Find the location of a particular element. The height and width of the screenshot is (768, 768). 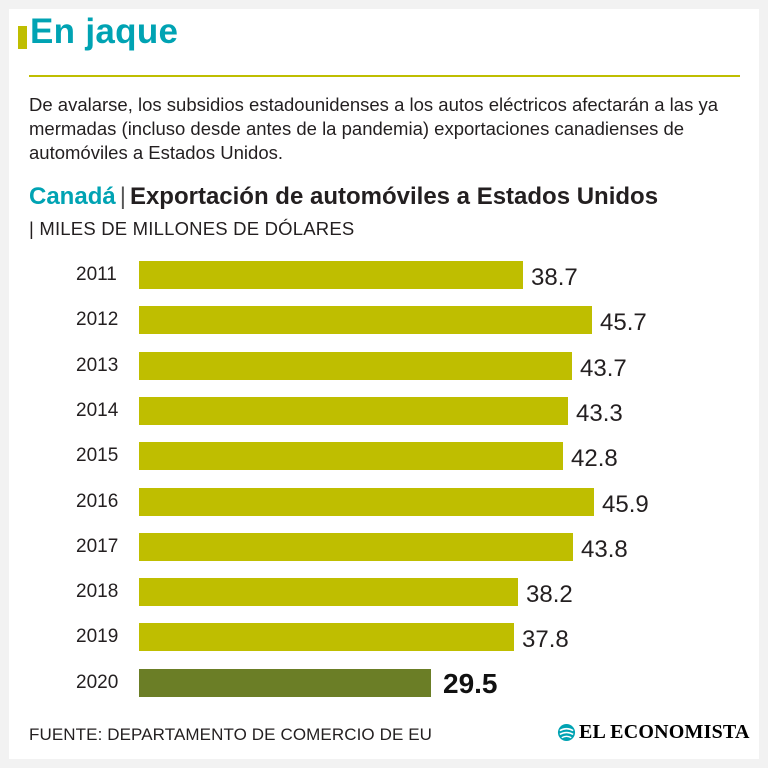

year-label: 2013 is located at coordinates (97, 365).